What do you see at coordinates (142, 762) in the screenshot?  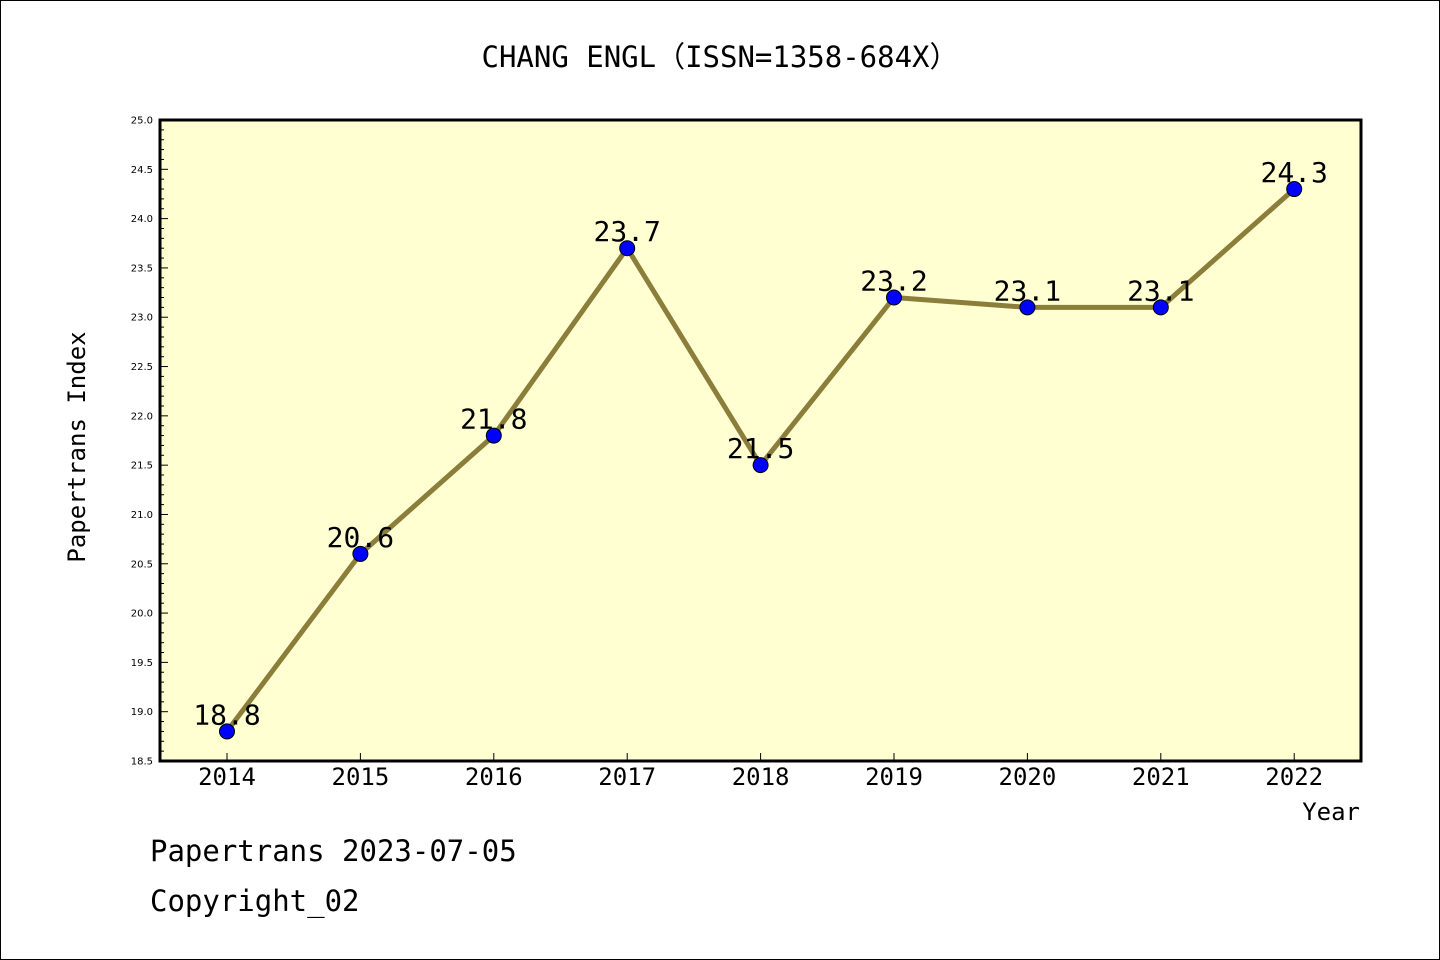 I see `y-tick-label: 18.5` at bounding box center [142, 762].